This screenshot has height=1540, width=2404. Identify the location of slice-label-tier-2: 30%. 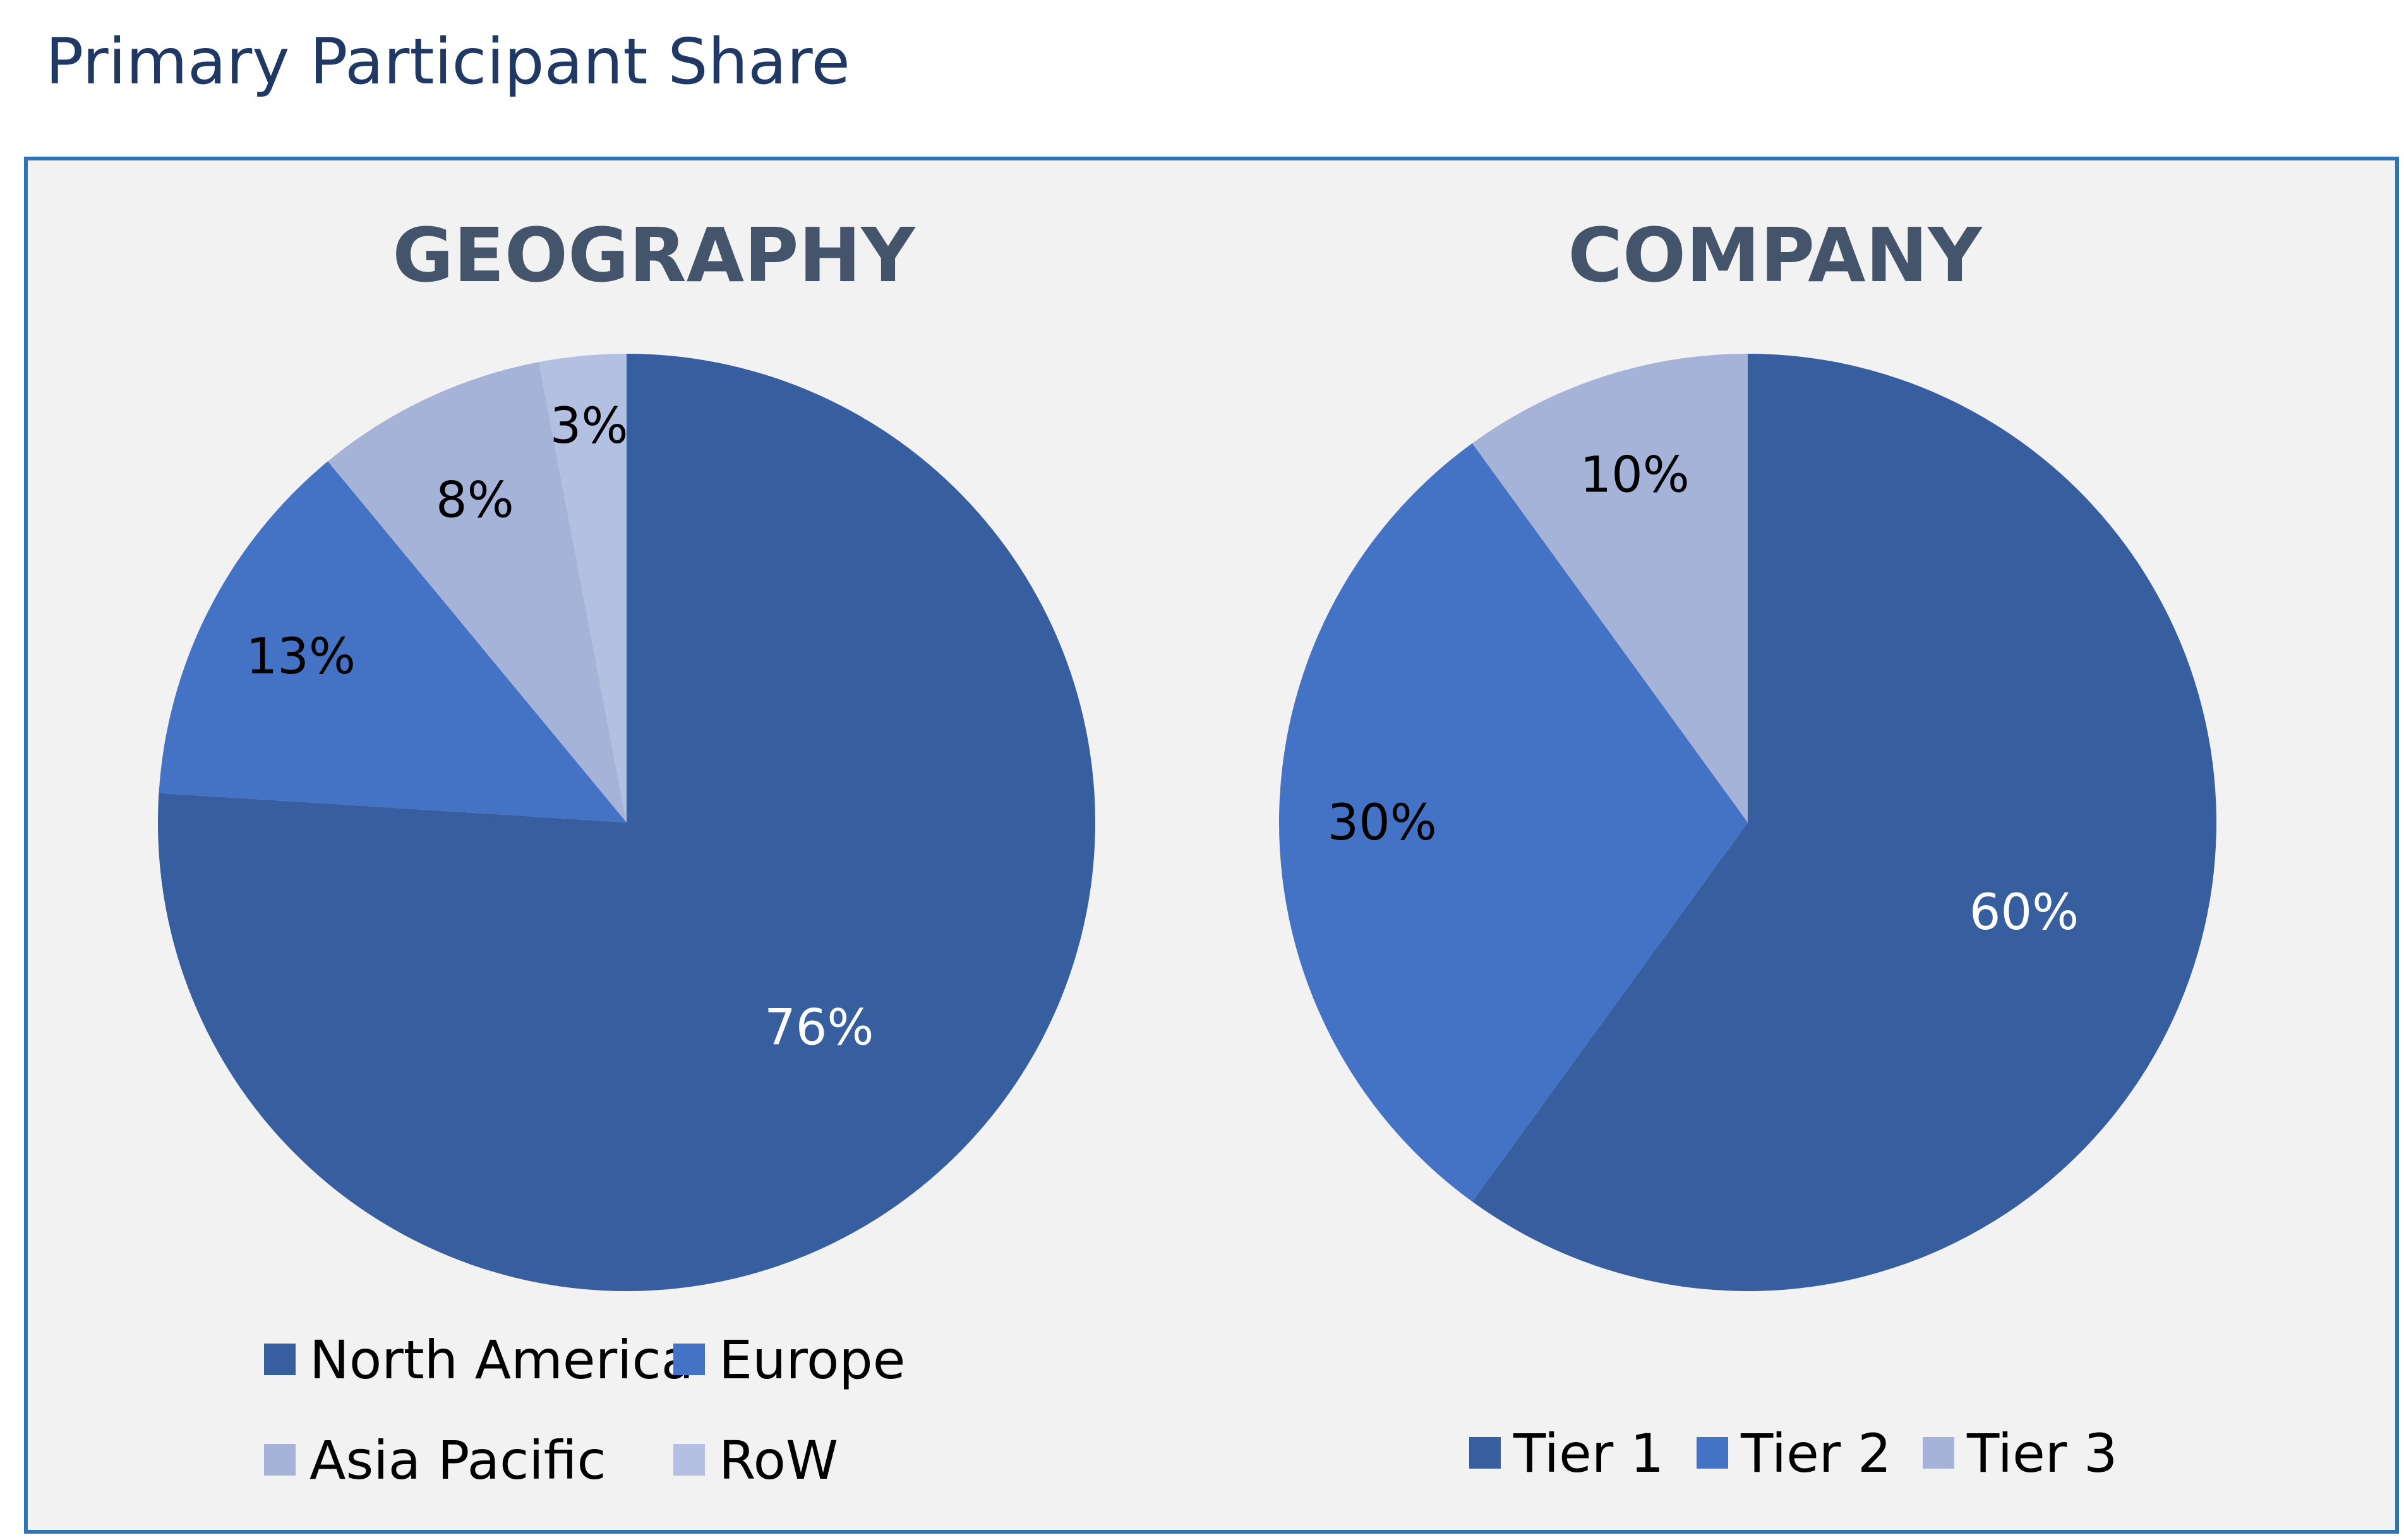
(1382, 823).